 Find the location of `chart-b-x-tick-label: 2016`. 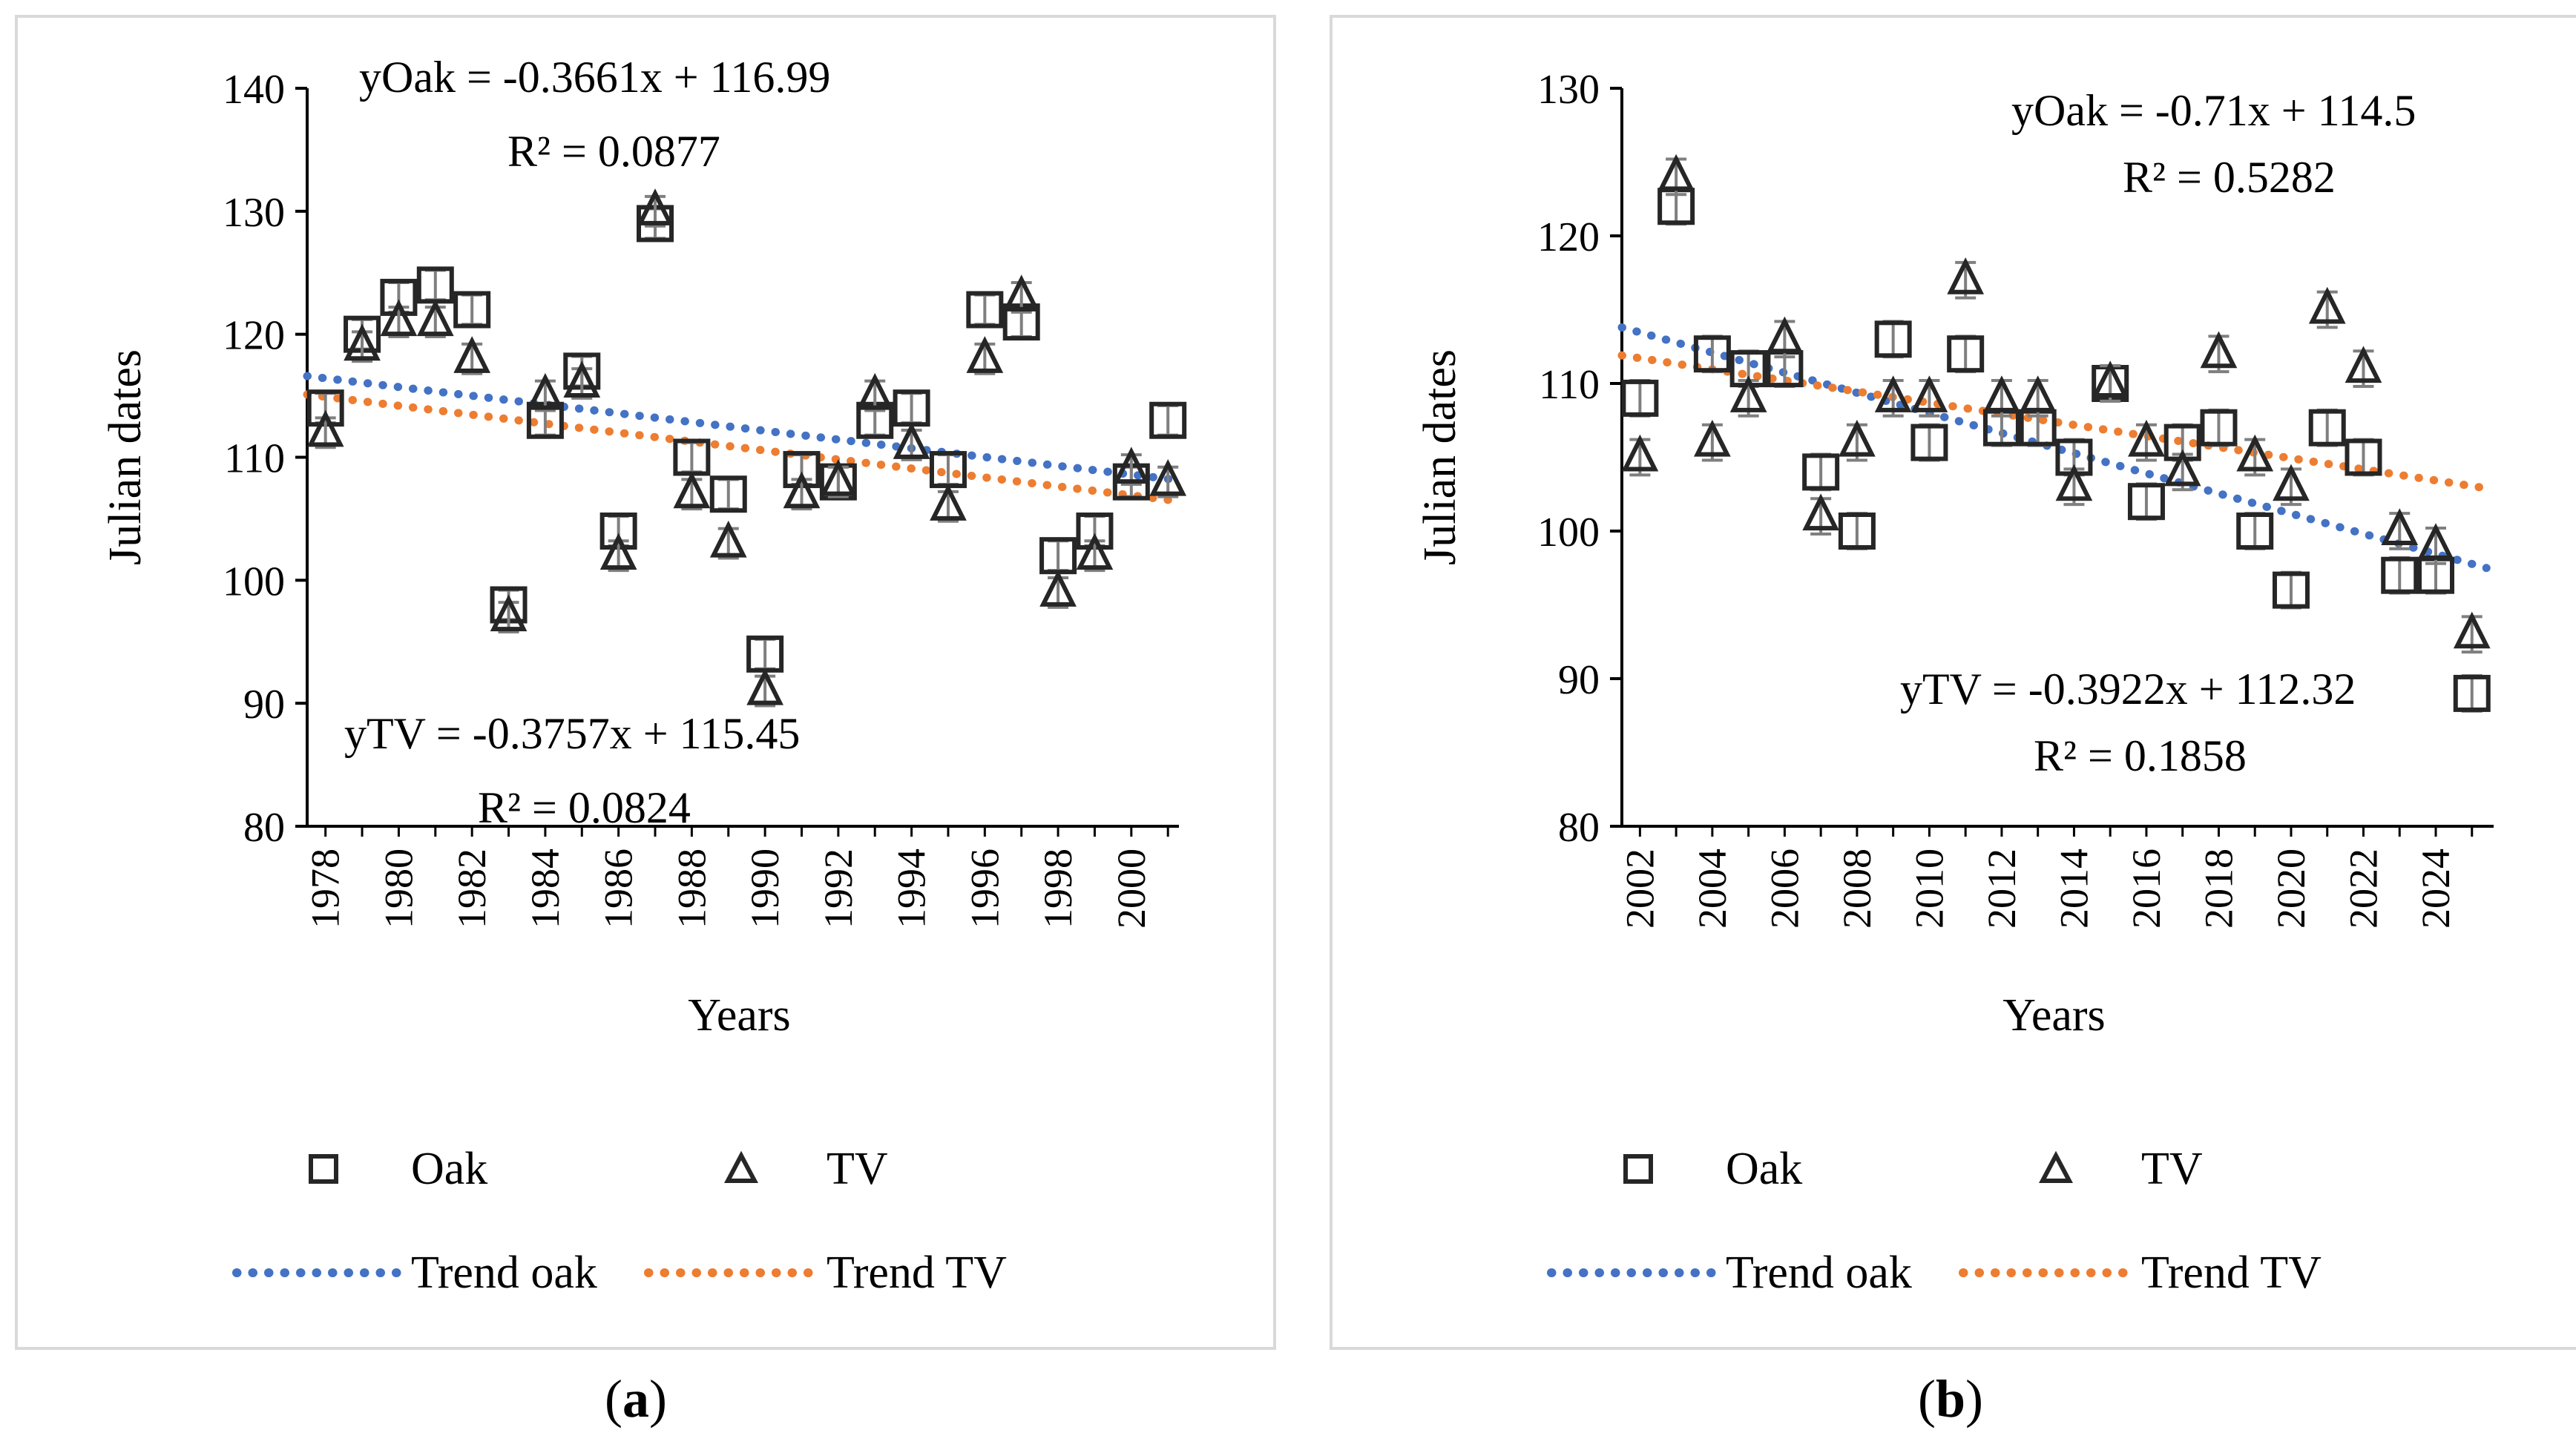

chart-b-x-tick-label: 2016 is located at coordinates (2146, 889).